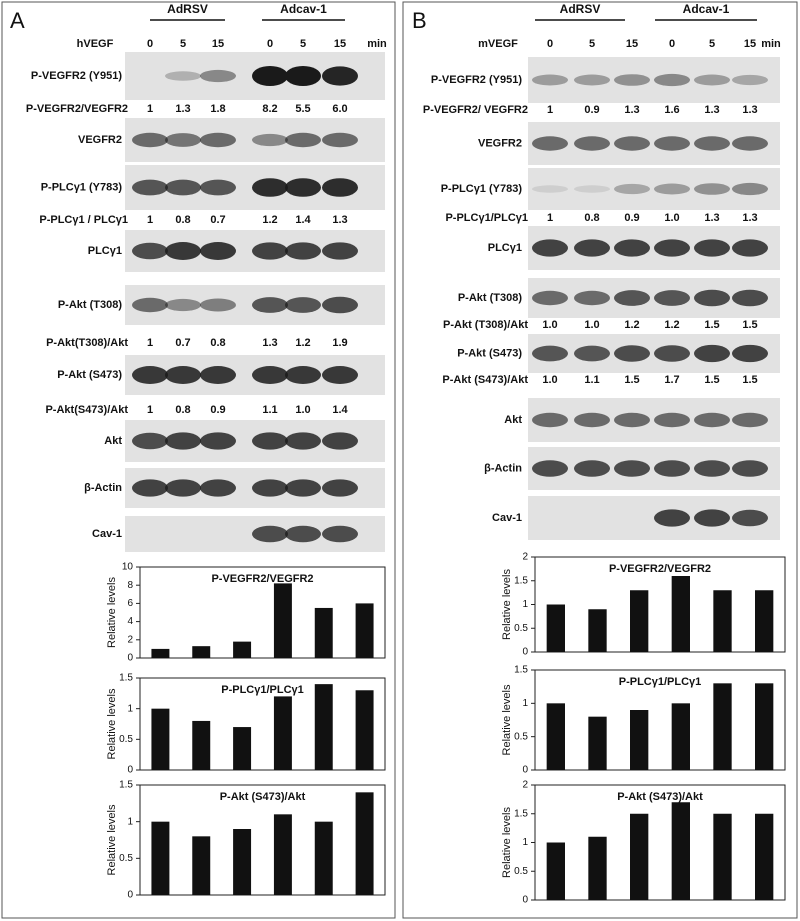 This screenshot has width=800, height=921. What do you see at coordinates (475, 110) in the screenshot?
I see `ratio-label: P-VEGFR2/ VEGFR2` at bounding box center [475, 110].